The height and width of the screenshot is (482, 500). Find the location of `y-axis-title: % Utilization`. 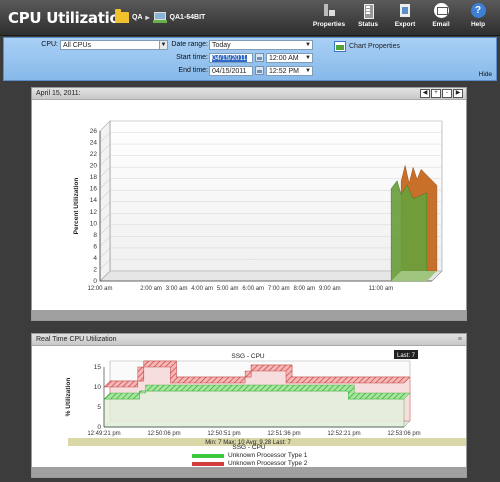

y-axis-title: % Utilization is located at coordinates (68, 397).